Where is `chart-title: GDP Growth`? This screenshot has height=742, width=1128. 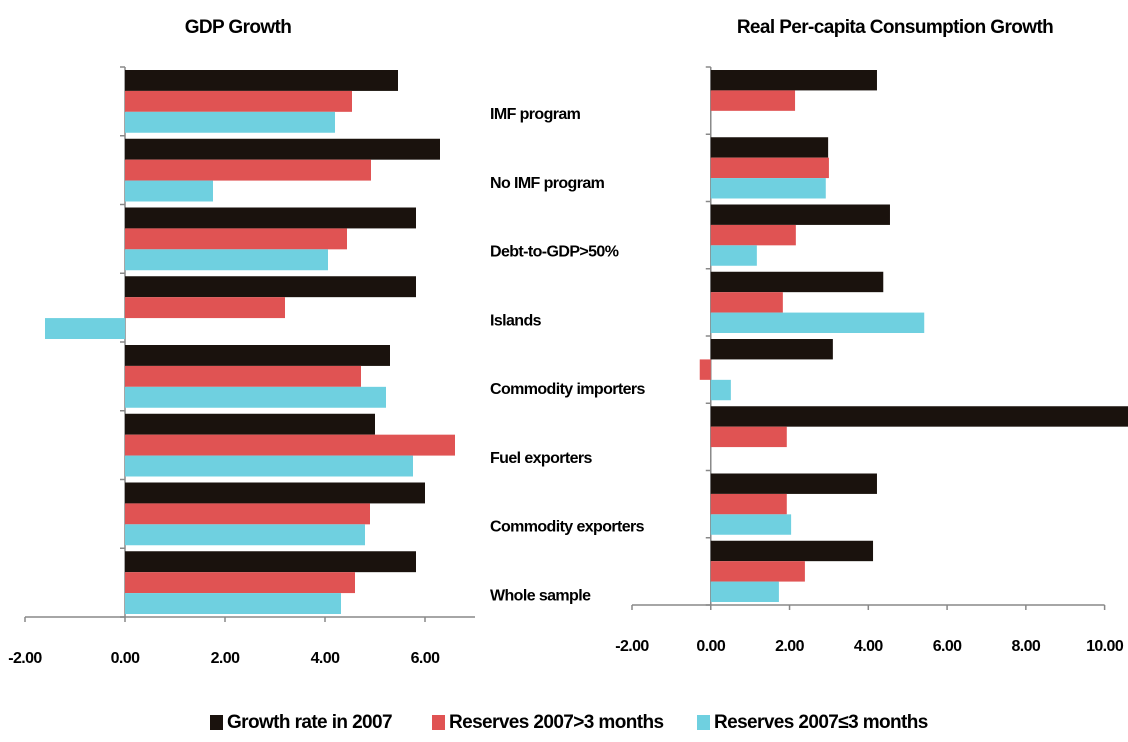 chart-title: GDP Growth is located at coordinates (238, 27).